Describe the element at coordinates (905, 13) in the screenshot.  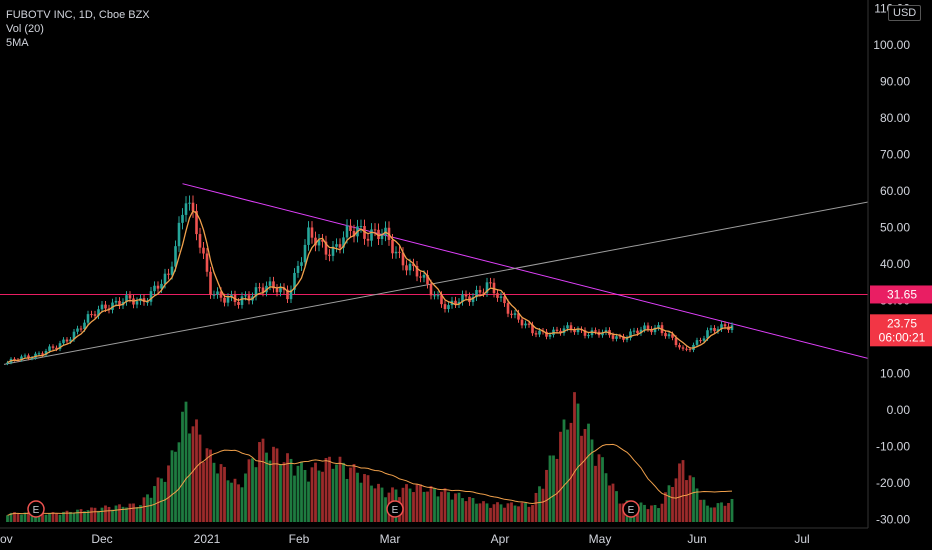
I see `currency-badge: USD` at that location.